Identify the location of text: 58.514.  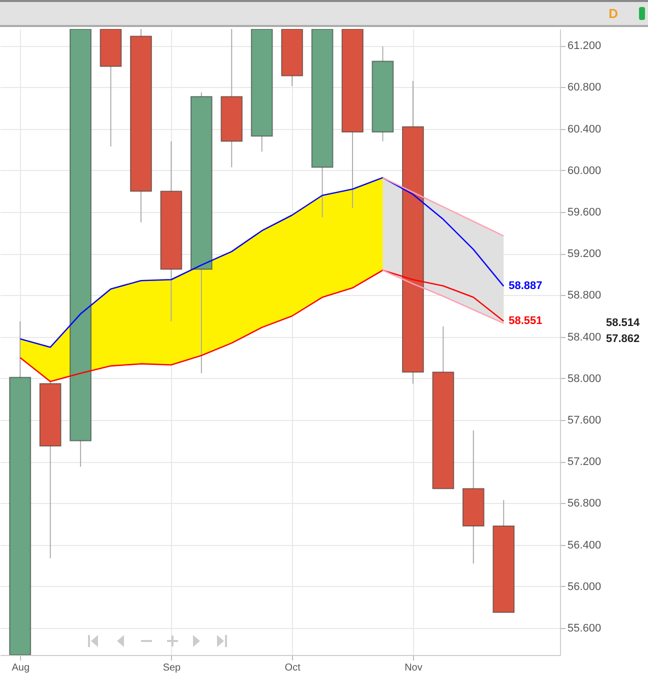
(623, 323).